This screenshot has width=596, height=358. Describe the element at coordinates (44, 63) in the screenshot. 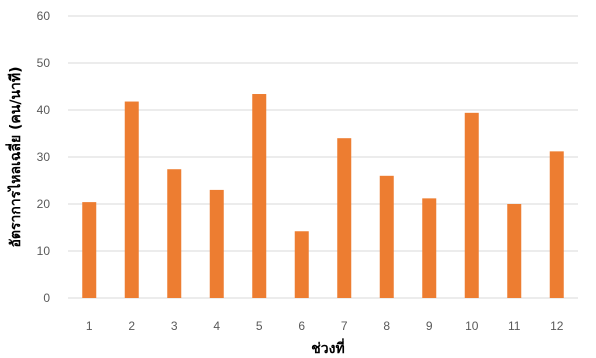

I see `y-tick-label: 50` at that location.